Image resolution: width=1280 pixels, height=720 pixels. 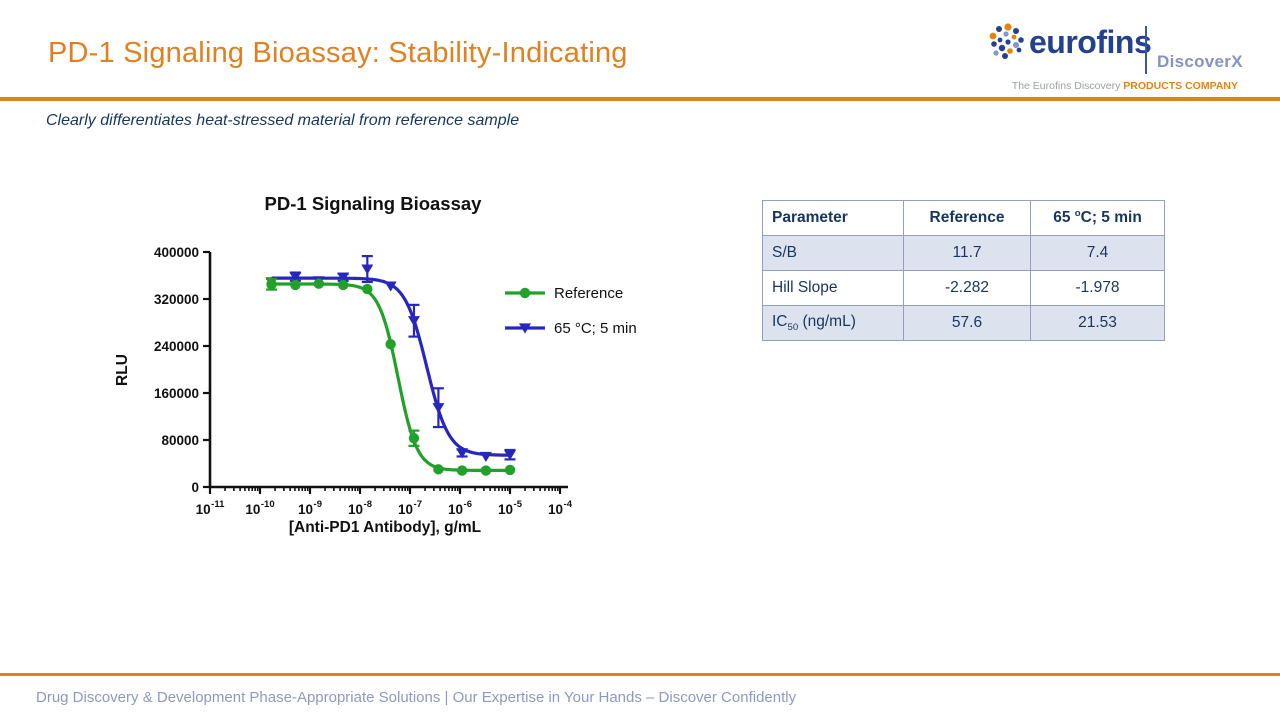 I want to click on y-tick-label: 400000, so click(x=176, y=252).